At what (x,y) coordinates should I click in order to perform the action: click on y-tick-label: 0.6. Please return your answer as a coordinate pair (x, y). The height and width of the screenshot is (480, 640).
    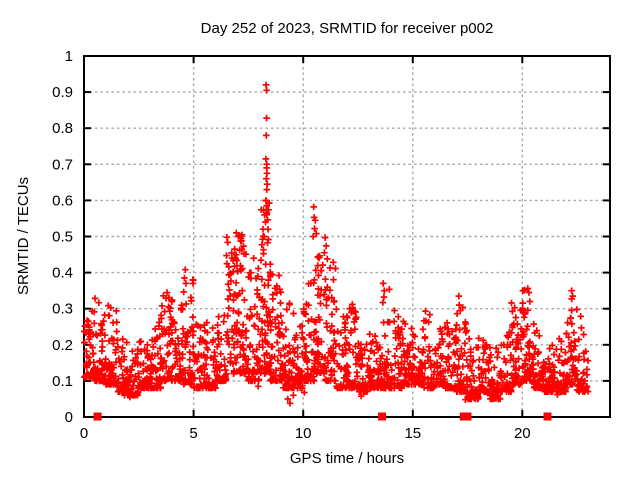
    Looking at the image, I should click on (62, 200).